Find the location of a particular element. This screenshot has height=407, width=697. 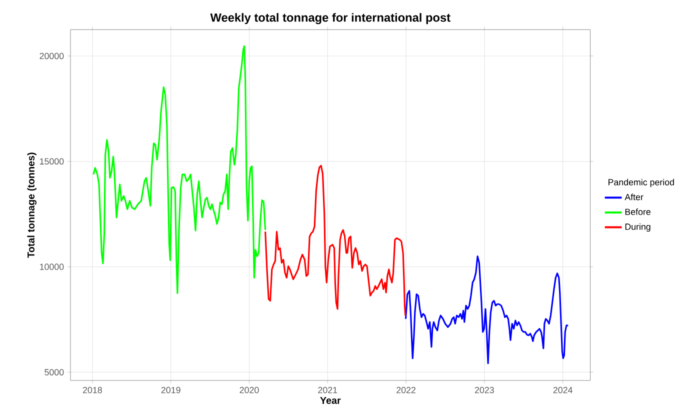

chart-title: Weekly total tonnage for international post is located at coordinates (330, 18).